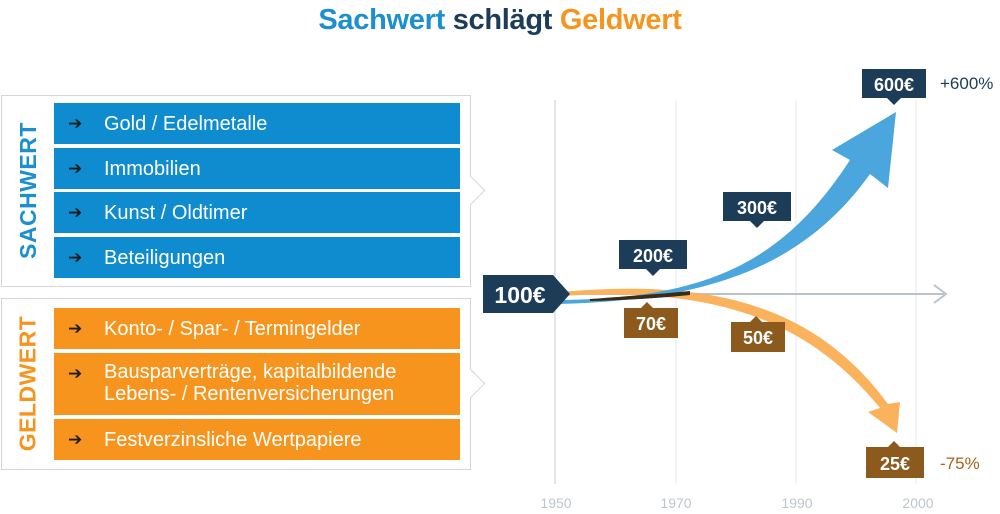 This screenshot has height=514, width=1000. What do you see at coordinates (257, 328) in the screenshot?
I see `geldwert-item-konto: ➔ Konto- / Spar- / Termingelder` at bounding box center [257, 328].